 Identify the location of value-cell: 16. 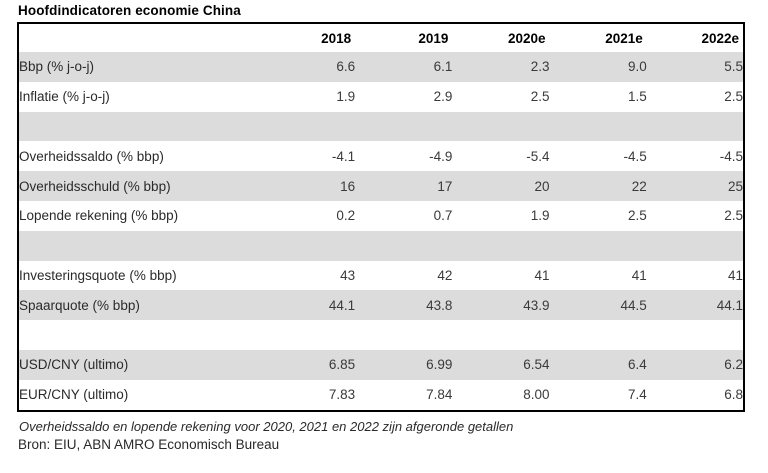
(348, 186).